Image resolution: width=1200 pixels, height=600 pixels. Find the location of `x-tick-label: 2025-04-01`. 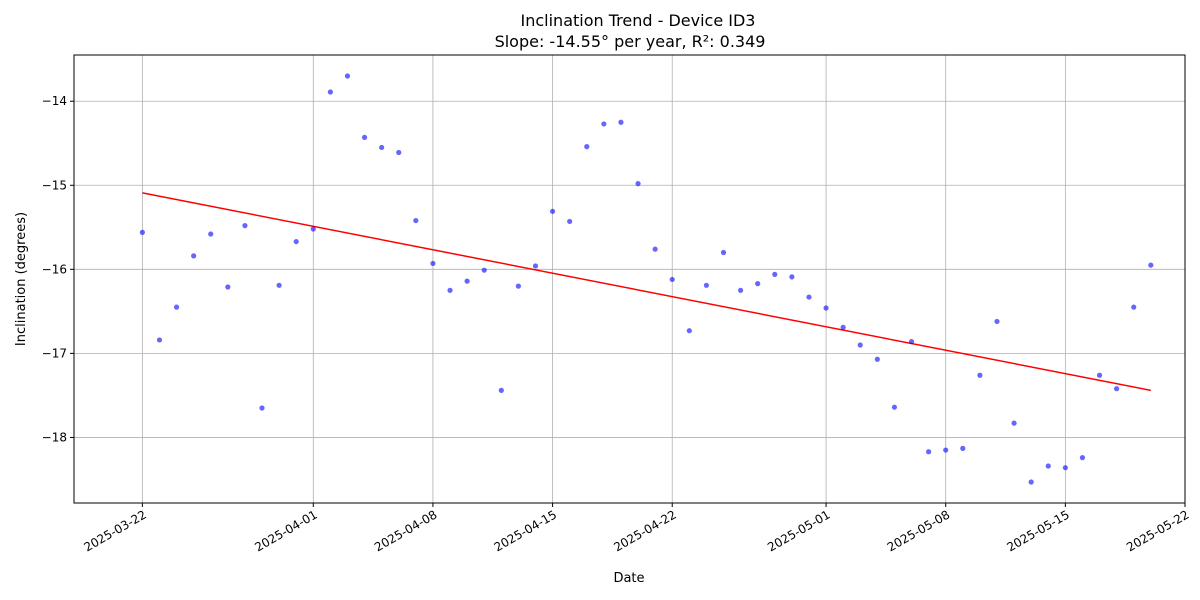

x-tick-label: 2025-04-01 is located at coordinates (285, 530).